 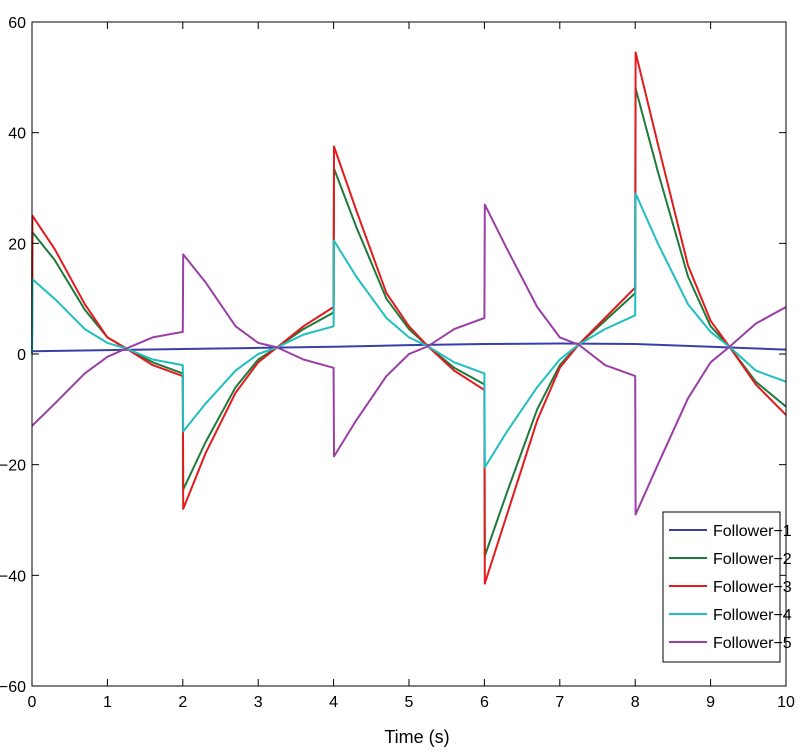 What do you see at coordinates (13, 576) in the screenshot?
I see `y-tick-label: −40` at bounding box center [13, 576].